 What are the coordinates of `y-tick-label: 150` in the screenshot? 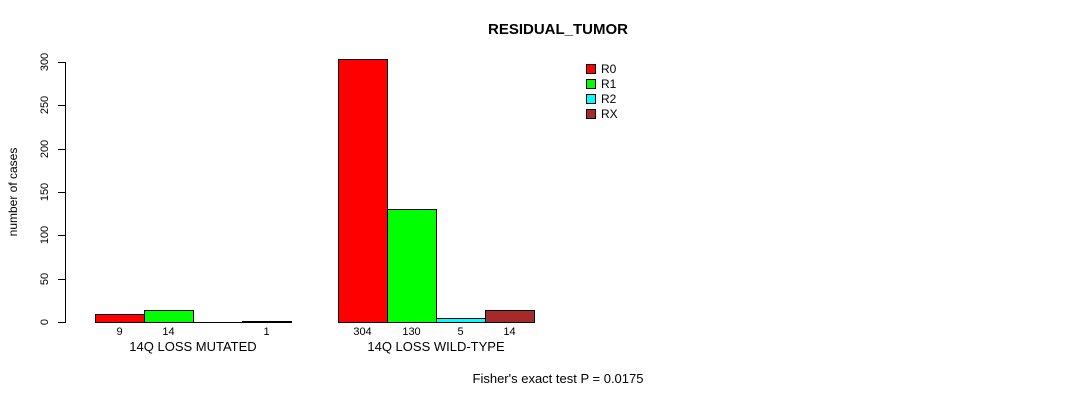 It's located at (45, 192).